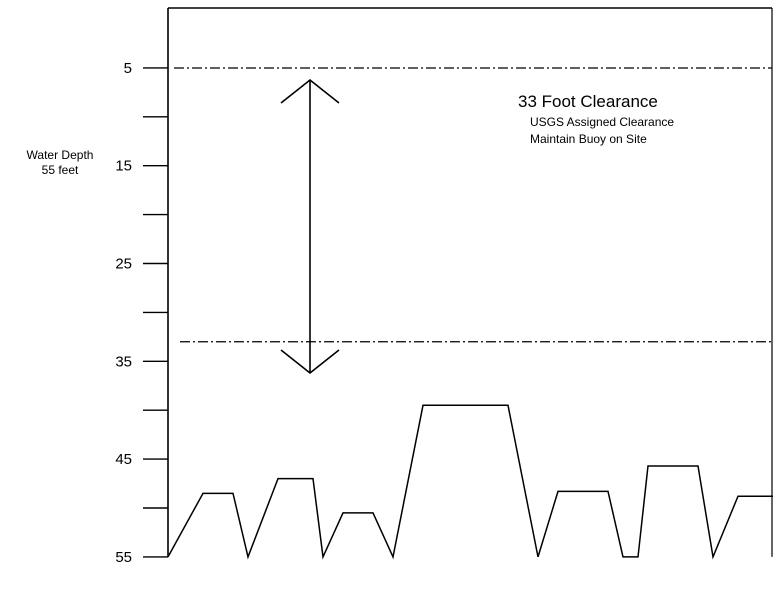  Describe the element at coordinates (128, 68) in the screenshot. I see `axis-tick-label-5: 5` at that location.